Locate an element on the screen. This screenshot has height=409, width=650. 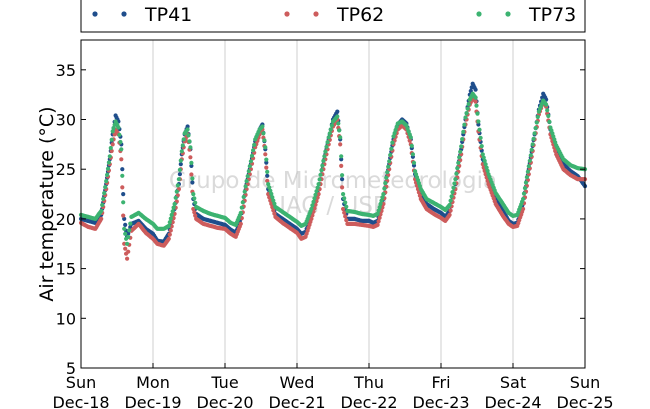
legend-label: TP73 is located at coordinates (552, 15).